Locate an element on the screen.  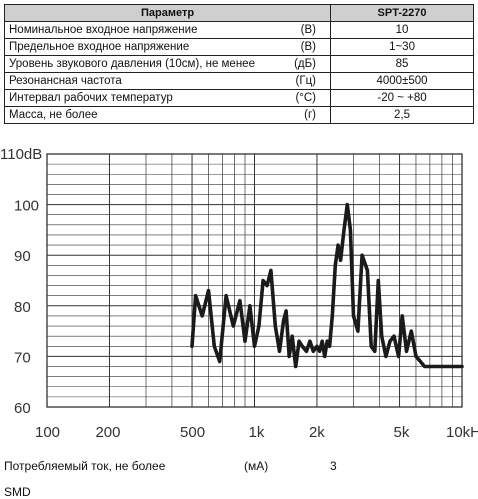
table-row: Номинальное входное напряжение (В) 10 is located at coordinates (239, 30).